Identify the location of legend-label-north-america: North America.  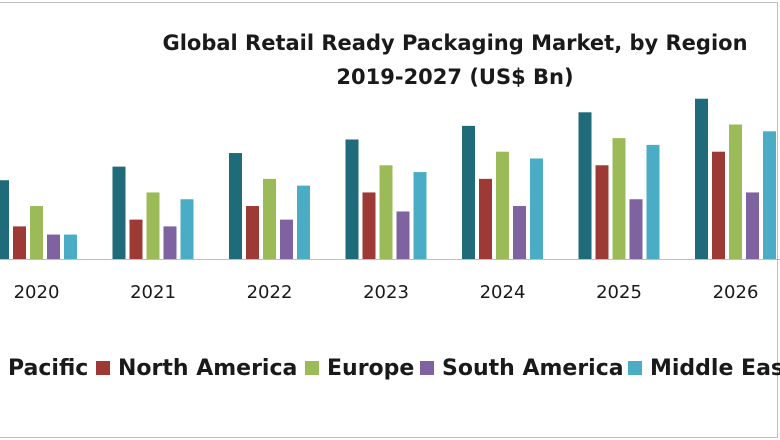
(208, 368).